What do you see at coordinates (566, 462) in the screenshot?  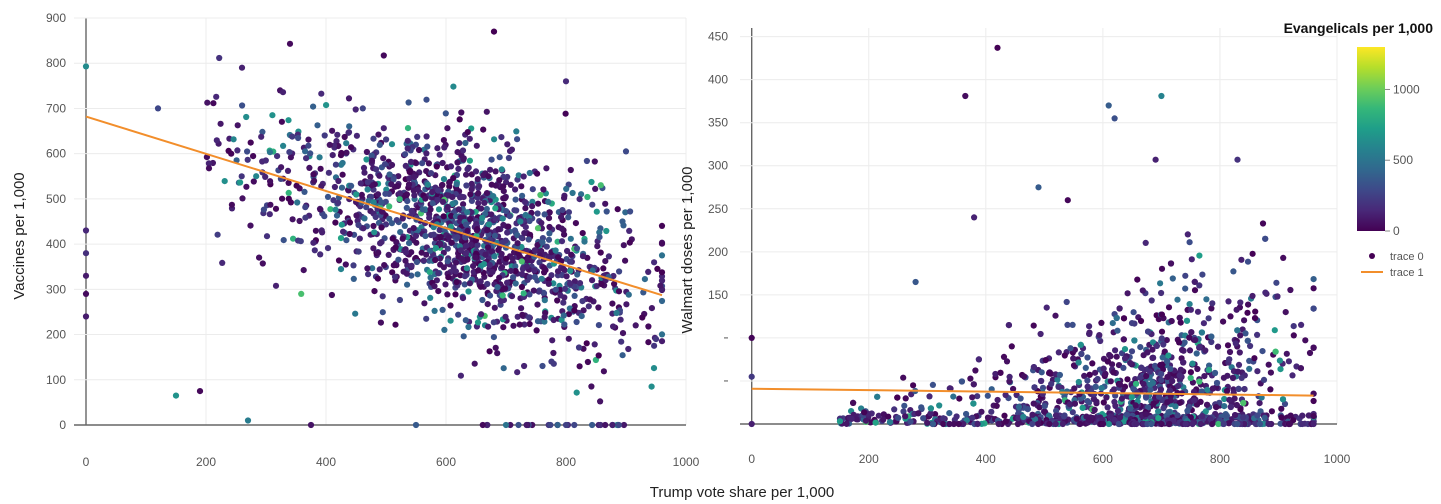 I see `x-tick-label: 800` at bounding box center [566, 462].